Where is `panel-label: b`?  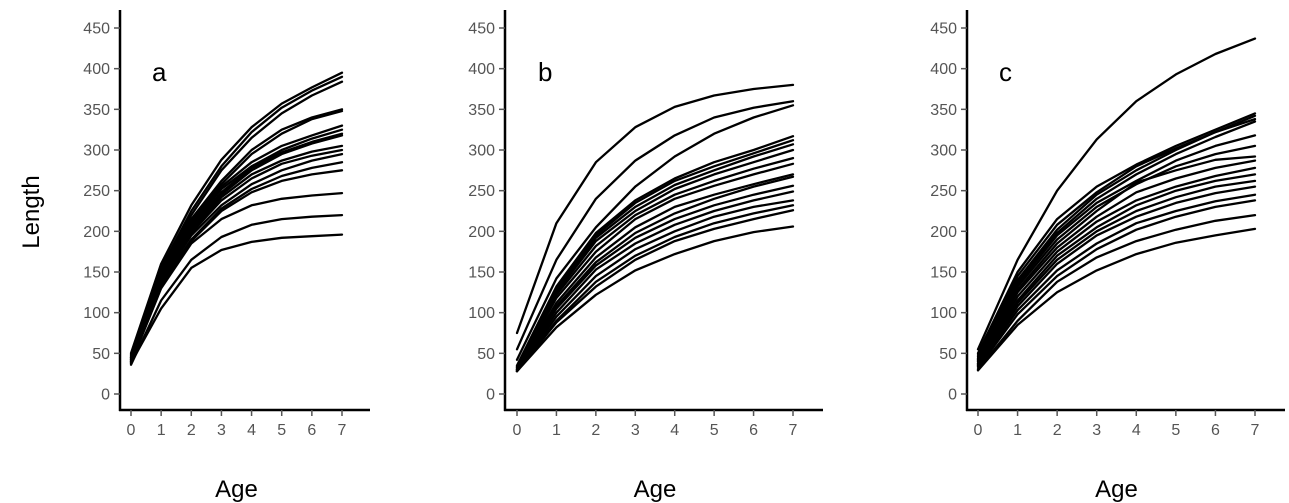
panel-label: b is located at coordinates (545, 72).